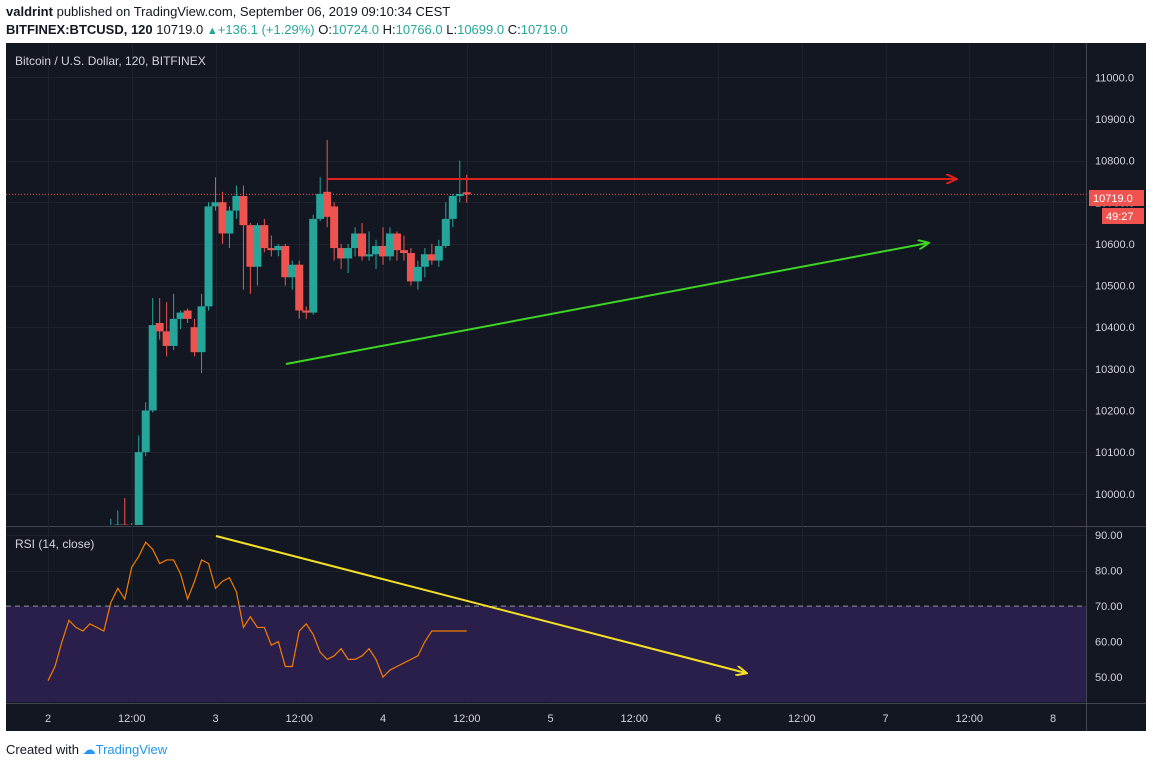  I want to click on low-value: 10699.0, so click(481, 29).